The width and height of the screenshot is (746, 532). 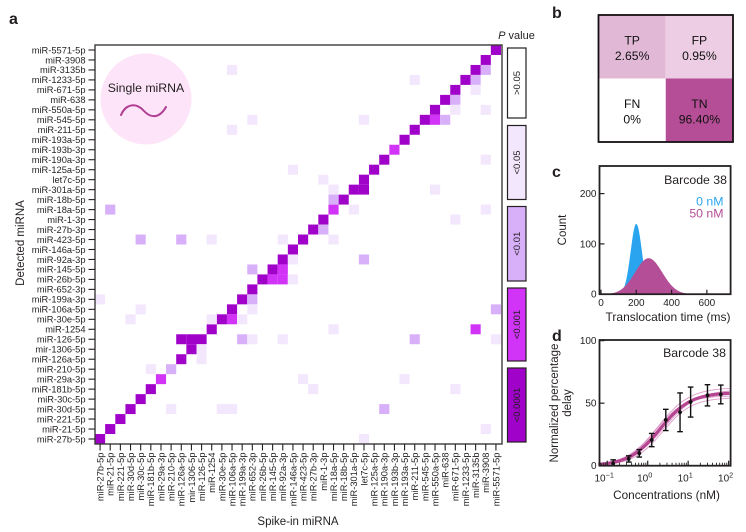 What do you see at coordinates (516, 36) in the screenshot?
I see `svg-text: P value` at bounding box center [516, 36].